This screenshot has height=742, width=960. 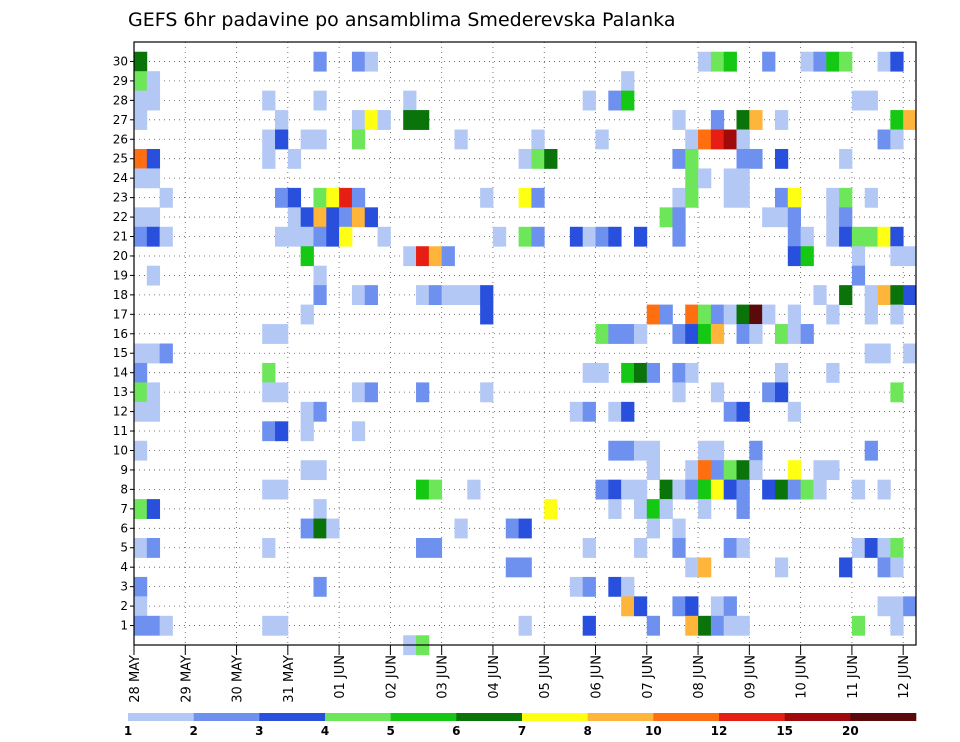 What do you see at coordinates (120, 198) in the screenshot?
I see `y-tick-label: 23` at bounding box center [120, 198].